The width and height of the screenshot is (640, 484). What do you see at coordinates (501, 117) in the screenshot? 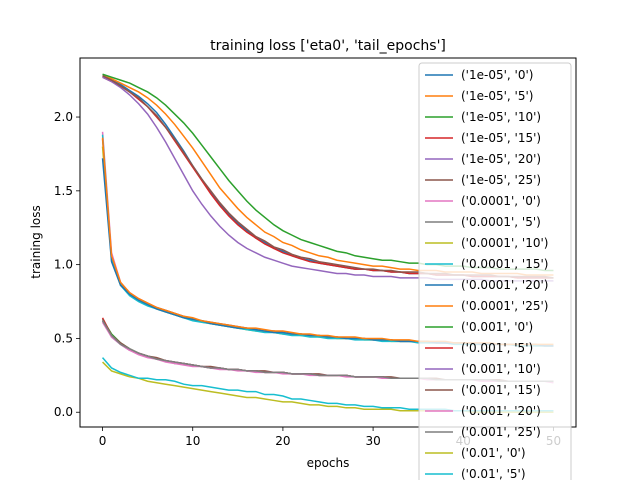
I see `legend-entry: ('1e-05', '10')` at bounding box center [501, 117].